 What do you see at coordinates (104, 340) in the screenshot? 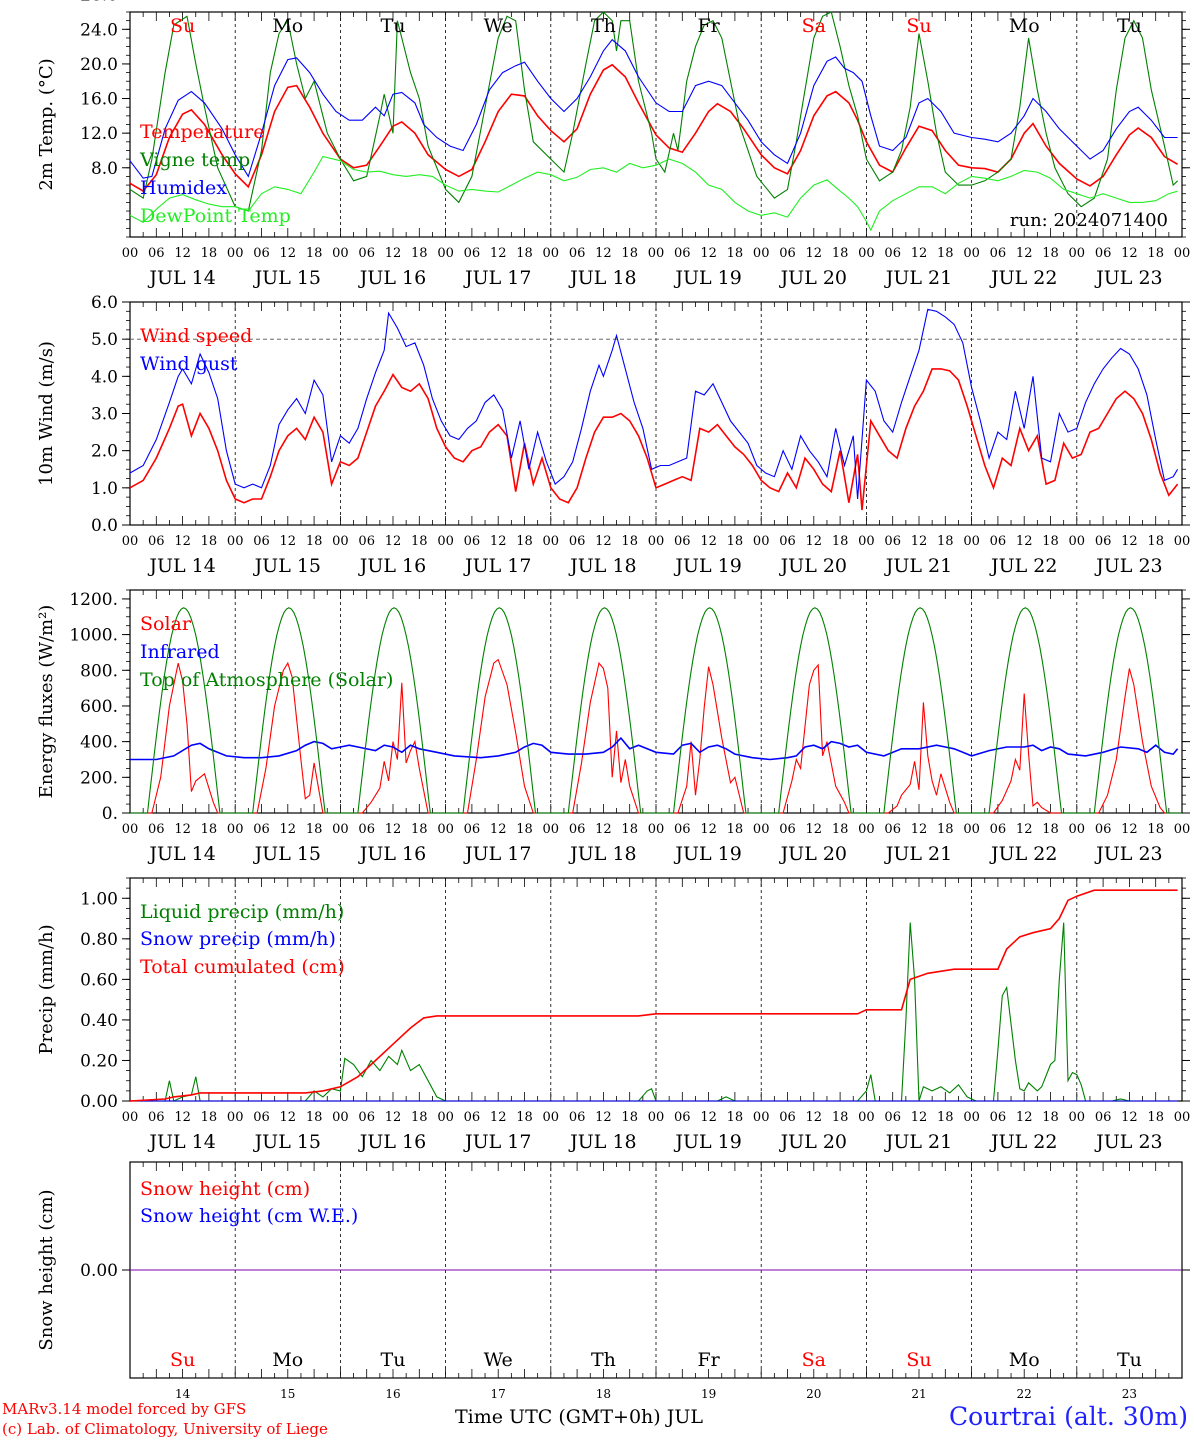
I see `y-tick-label: 5.0` at bounding box center [104, 340].